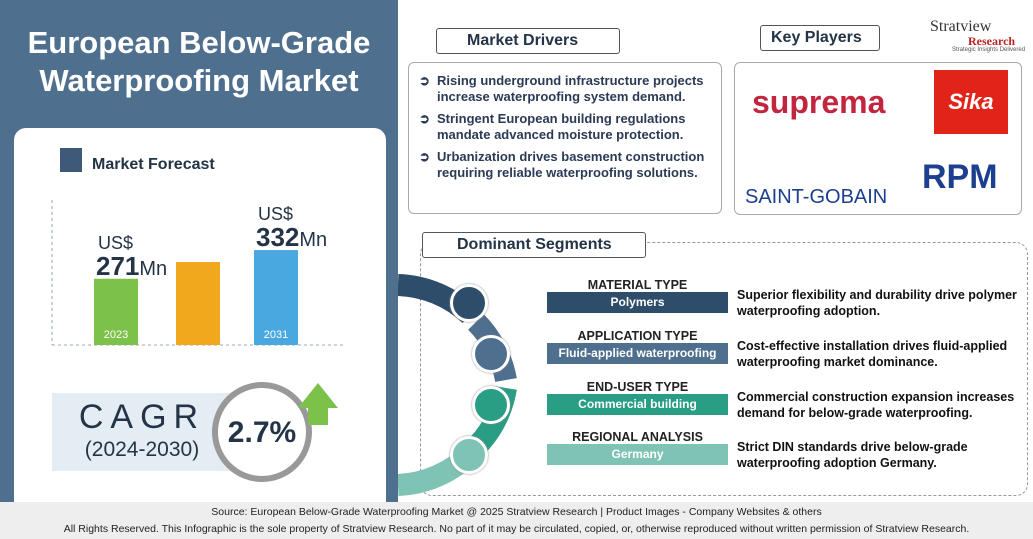  Describe the element at coordinates (961, 26) in the screenshot. I see `brand-name: Stratview` at that location.